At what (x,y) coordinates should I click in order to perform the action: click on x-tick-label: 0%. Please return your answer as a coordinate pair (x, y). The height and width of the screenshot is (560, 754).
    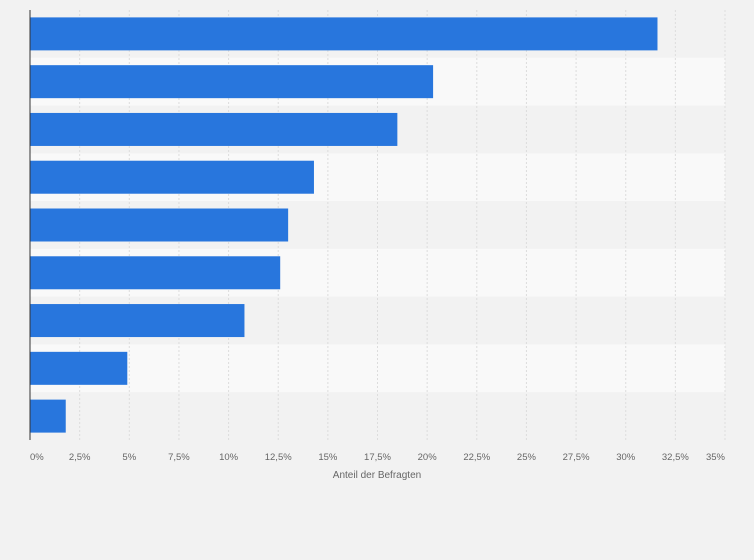
    Looking at the image, I should click on (37, 457).